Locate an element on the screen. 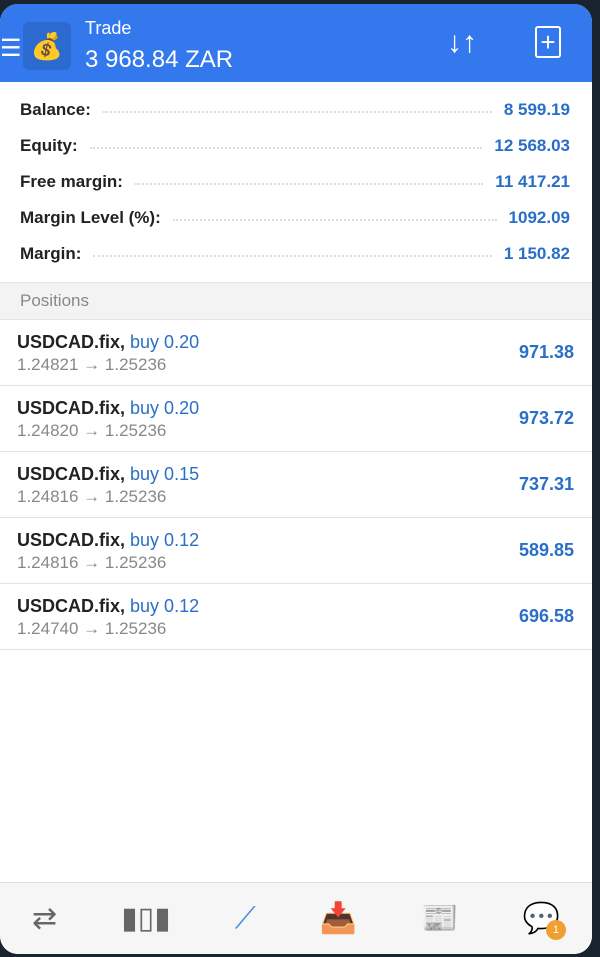 This screenshot has width=600, height=957. new-order-icon: + is located at coordinates (548, 42).